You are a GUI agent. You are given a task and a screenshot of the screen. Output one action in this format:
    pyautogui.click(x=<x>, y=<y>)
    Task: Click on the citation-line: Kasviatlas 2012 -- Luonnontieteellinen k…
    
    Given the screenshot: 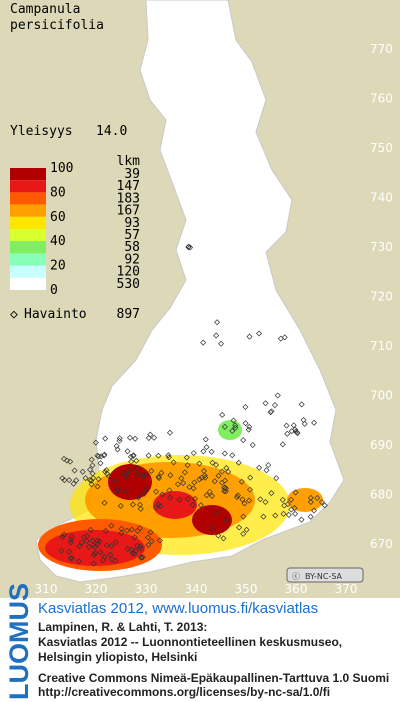 What is the action you would take?
    pyautogui.click(x=190, y=642)
    